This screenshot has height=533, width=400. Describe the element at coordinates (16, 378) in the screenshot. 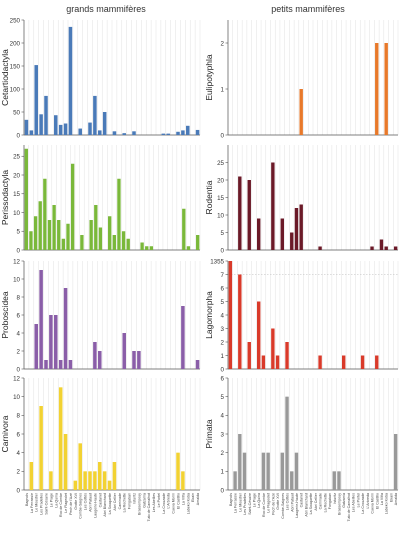

I see `y-tick-label: 12` at that location.